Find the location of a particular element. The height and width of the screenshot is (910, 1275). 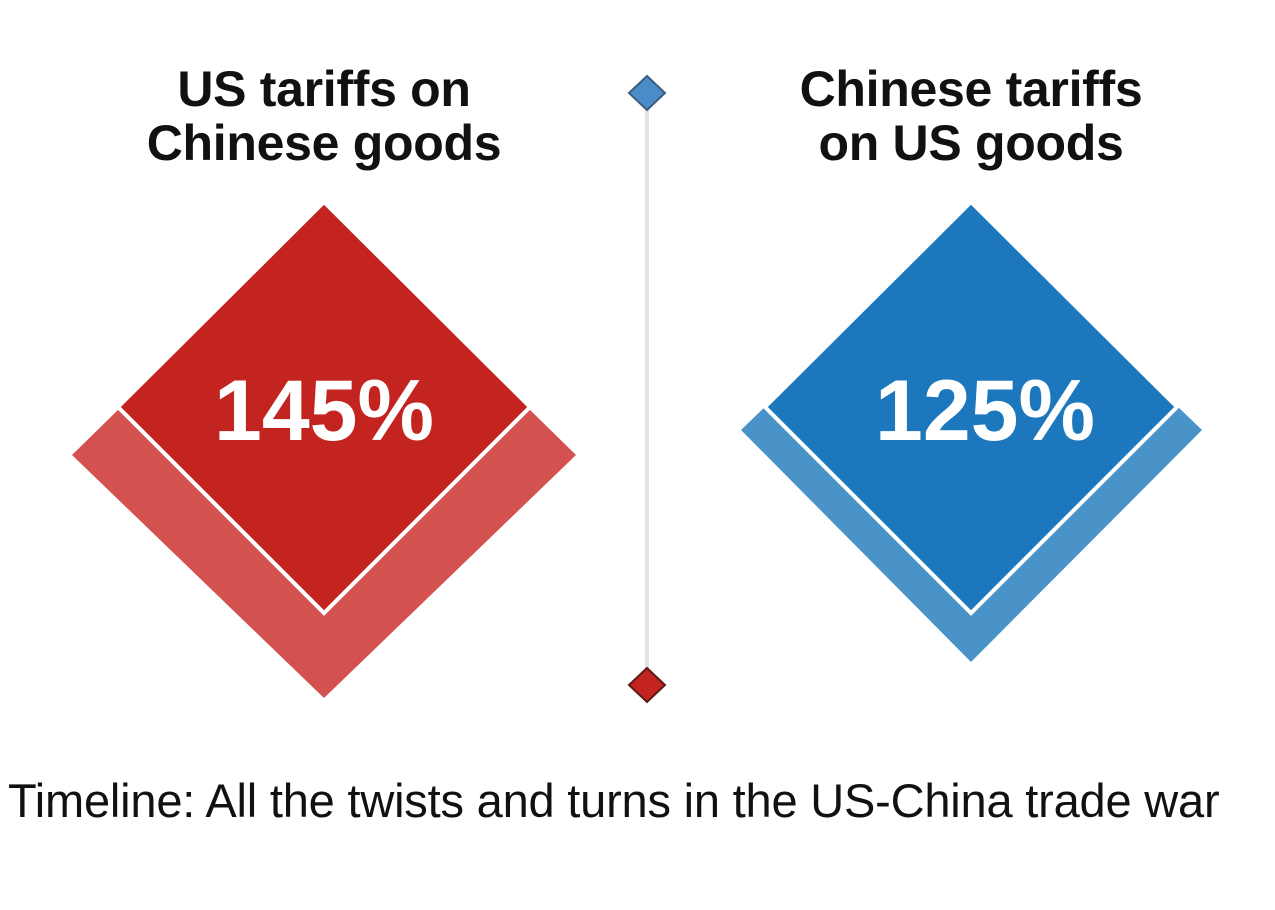

chinese-tariff-value-label: 125% is located at coordinates (985, 411).